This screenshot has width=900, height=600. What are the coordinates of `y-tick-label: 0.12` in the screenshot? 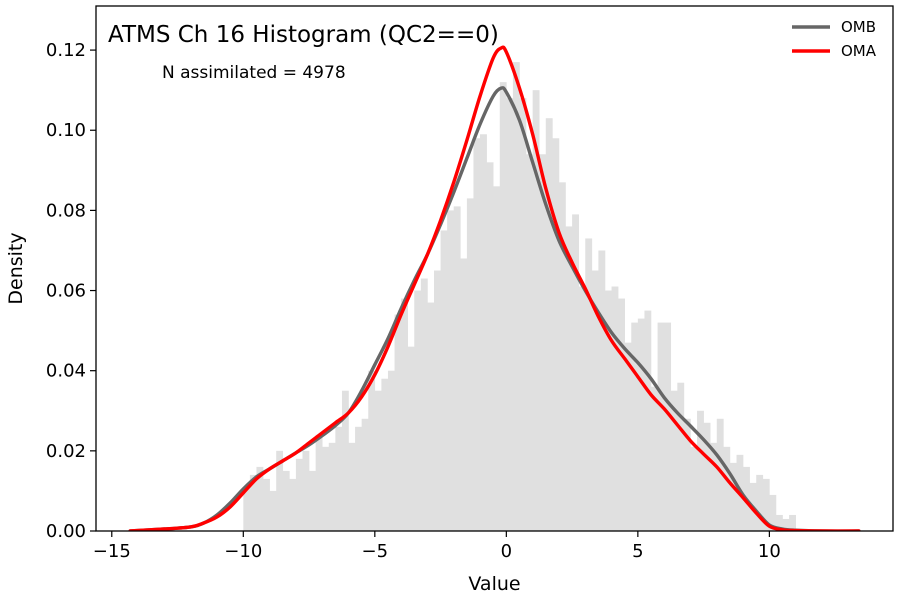 It's located at (66, 50).